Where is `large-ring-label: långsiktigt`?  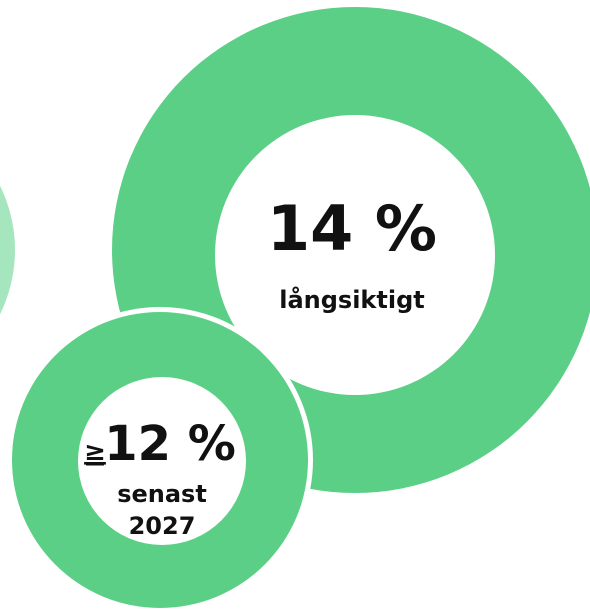 large-ring-label: långsiktigt is located at coordinates (352, 299).